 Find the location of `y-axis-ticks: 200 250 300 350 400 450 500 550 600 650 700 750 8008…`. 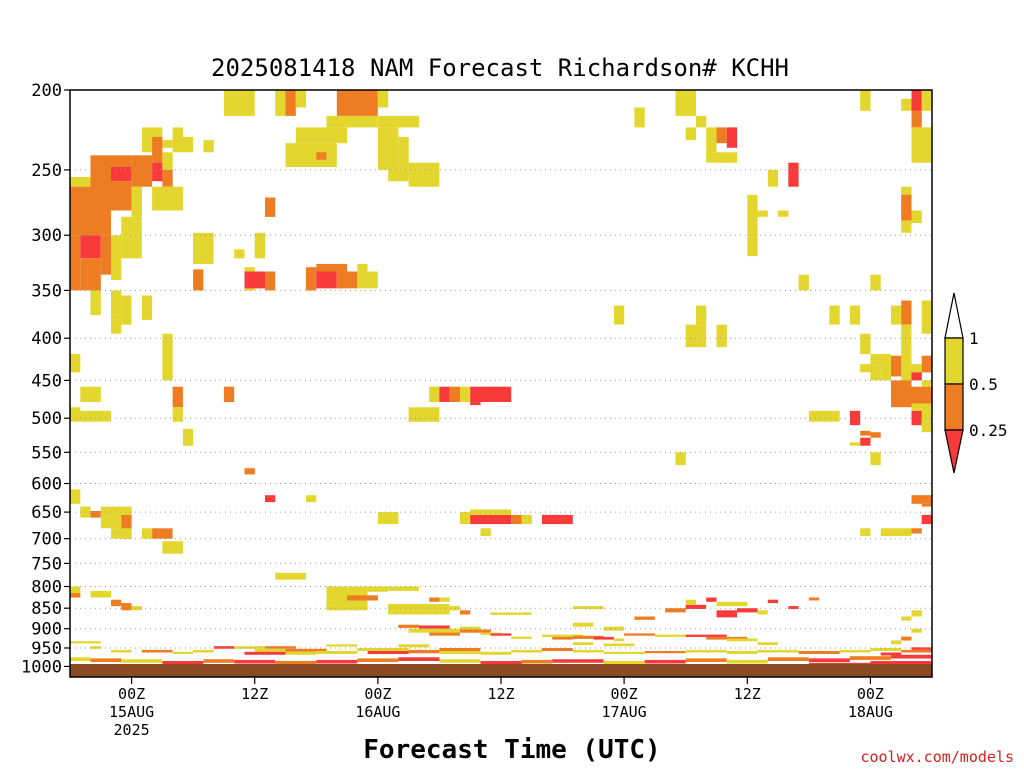

y-axis-ticks: 200 250 300 350 400 450 500 550 600 650 700 750 8008… is located at coordinates (45, 379).